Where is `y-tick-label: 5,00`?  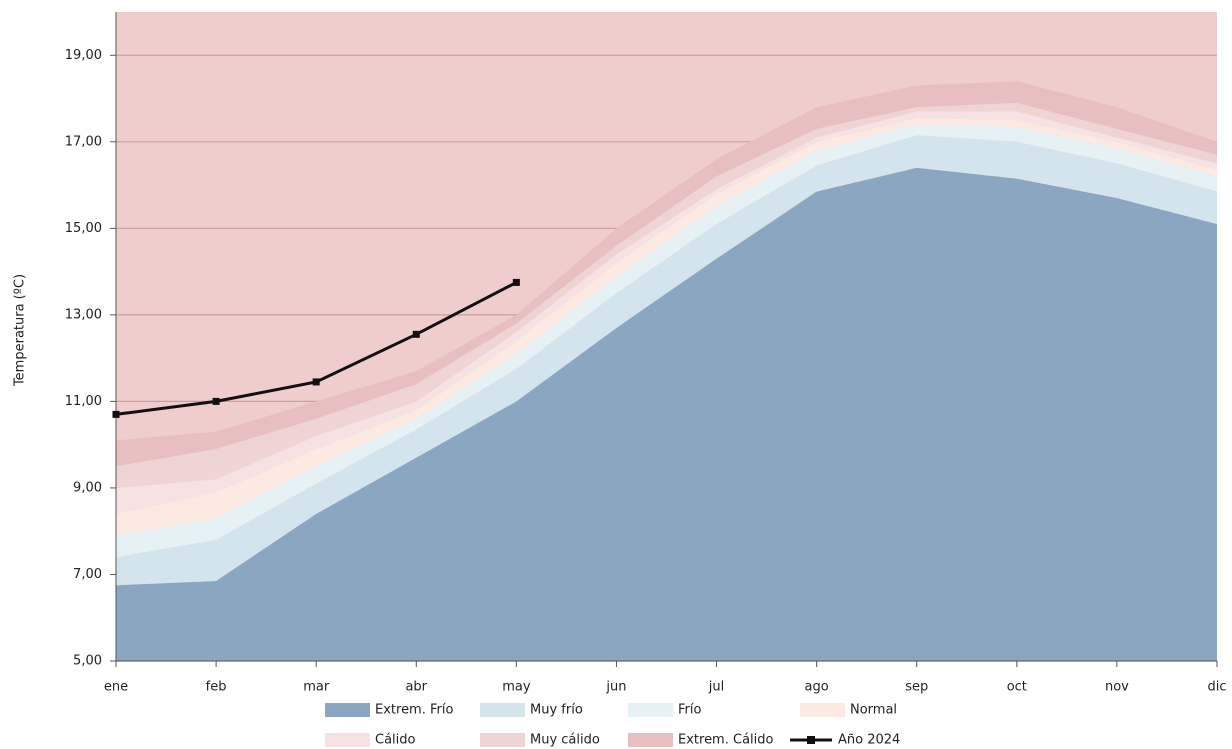
y-tick-label: 5,00 is located at coordinates (87, 661).